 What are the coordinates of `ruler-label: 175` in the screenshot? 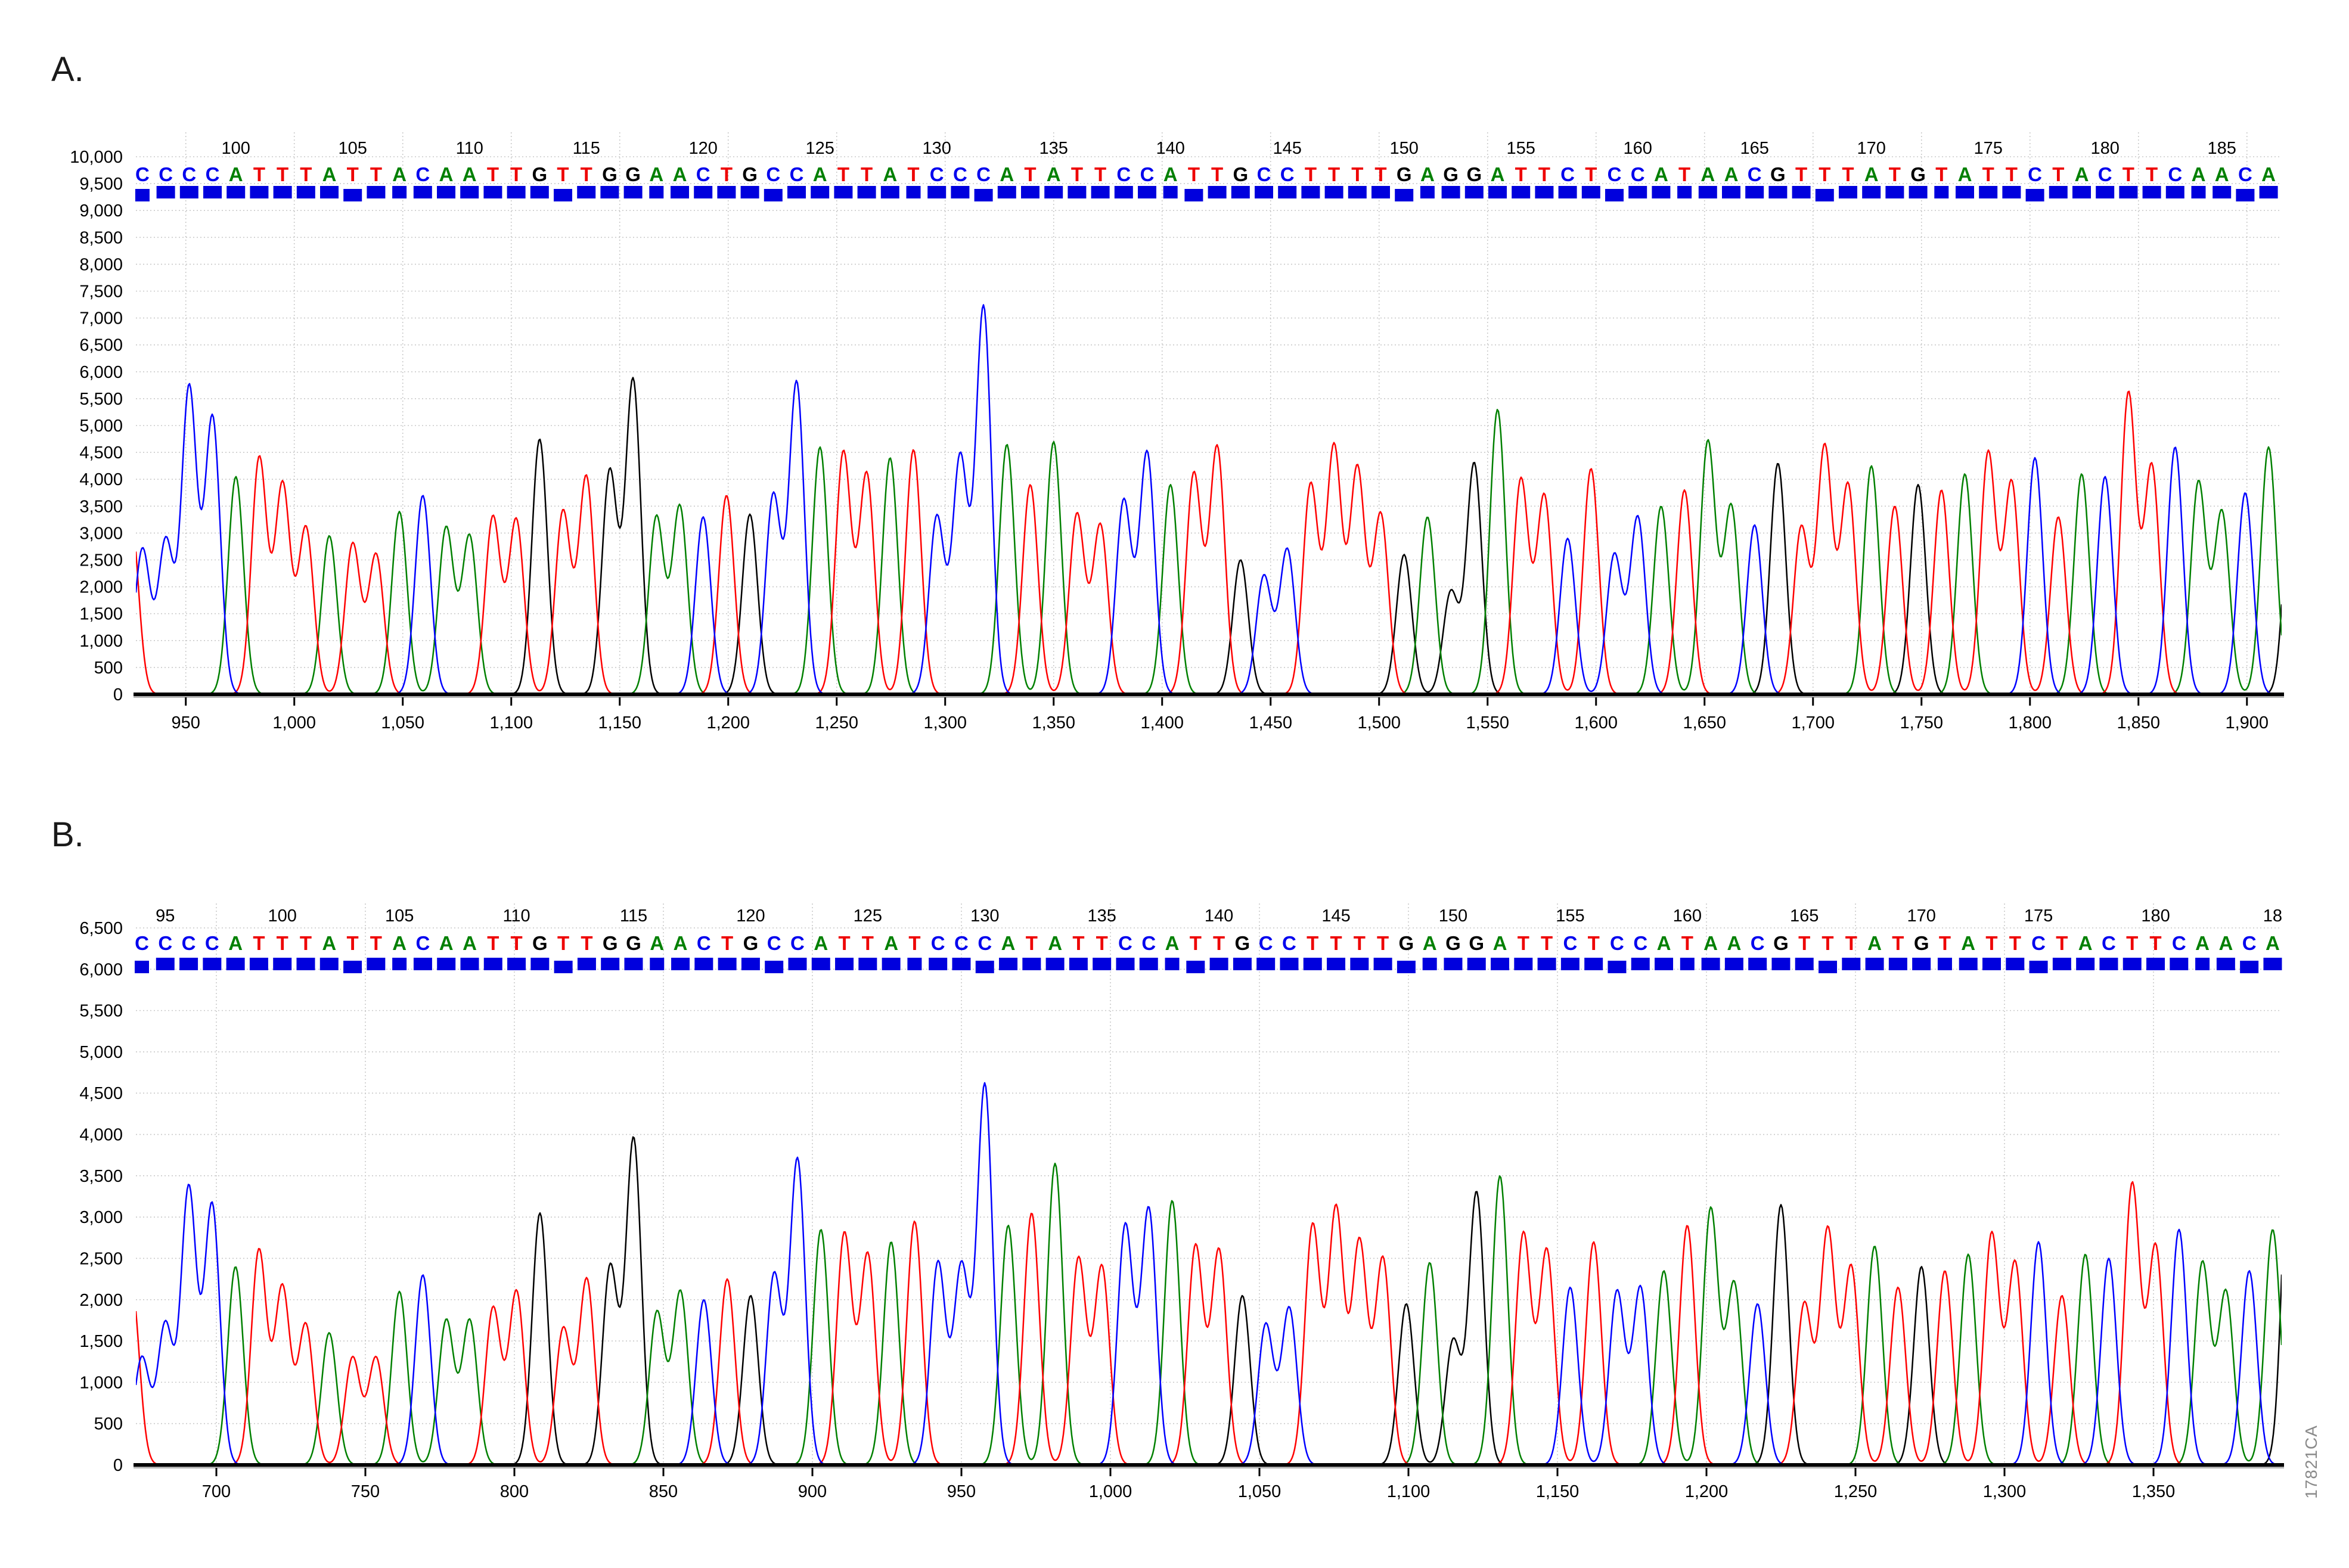 It's located at (2038, 916).